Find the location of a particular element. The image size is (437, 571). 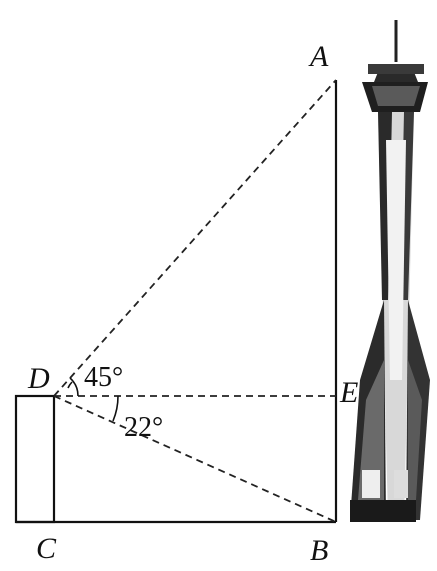

building-rect is located at coordinates (35, 459).